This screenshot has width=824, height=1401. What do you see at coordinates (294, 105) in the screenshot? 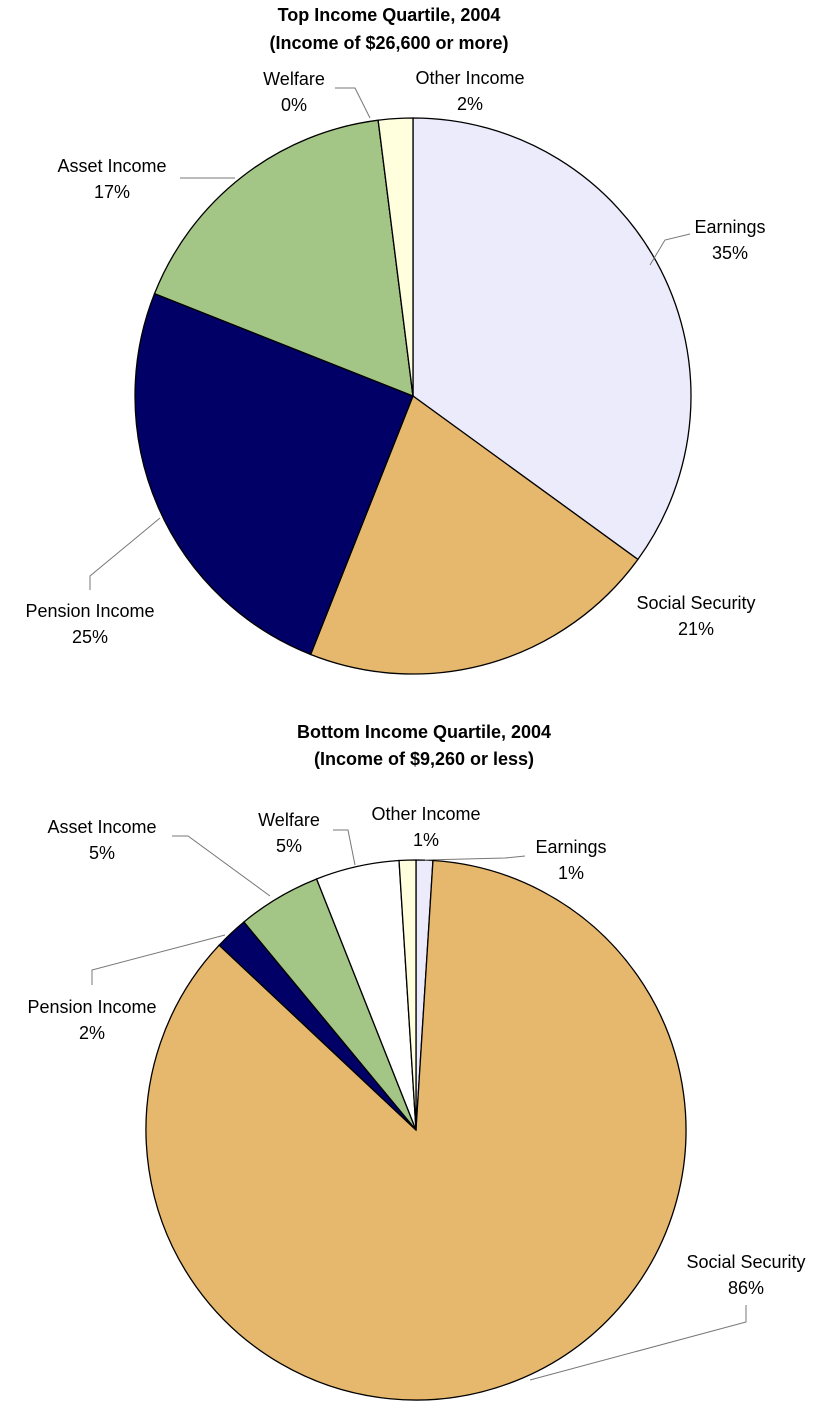
I see `slice-value-label: 0%` at bounding box center [294, 105].